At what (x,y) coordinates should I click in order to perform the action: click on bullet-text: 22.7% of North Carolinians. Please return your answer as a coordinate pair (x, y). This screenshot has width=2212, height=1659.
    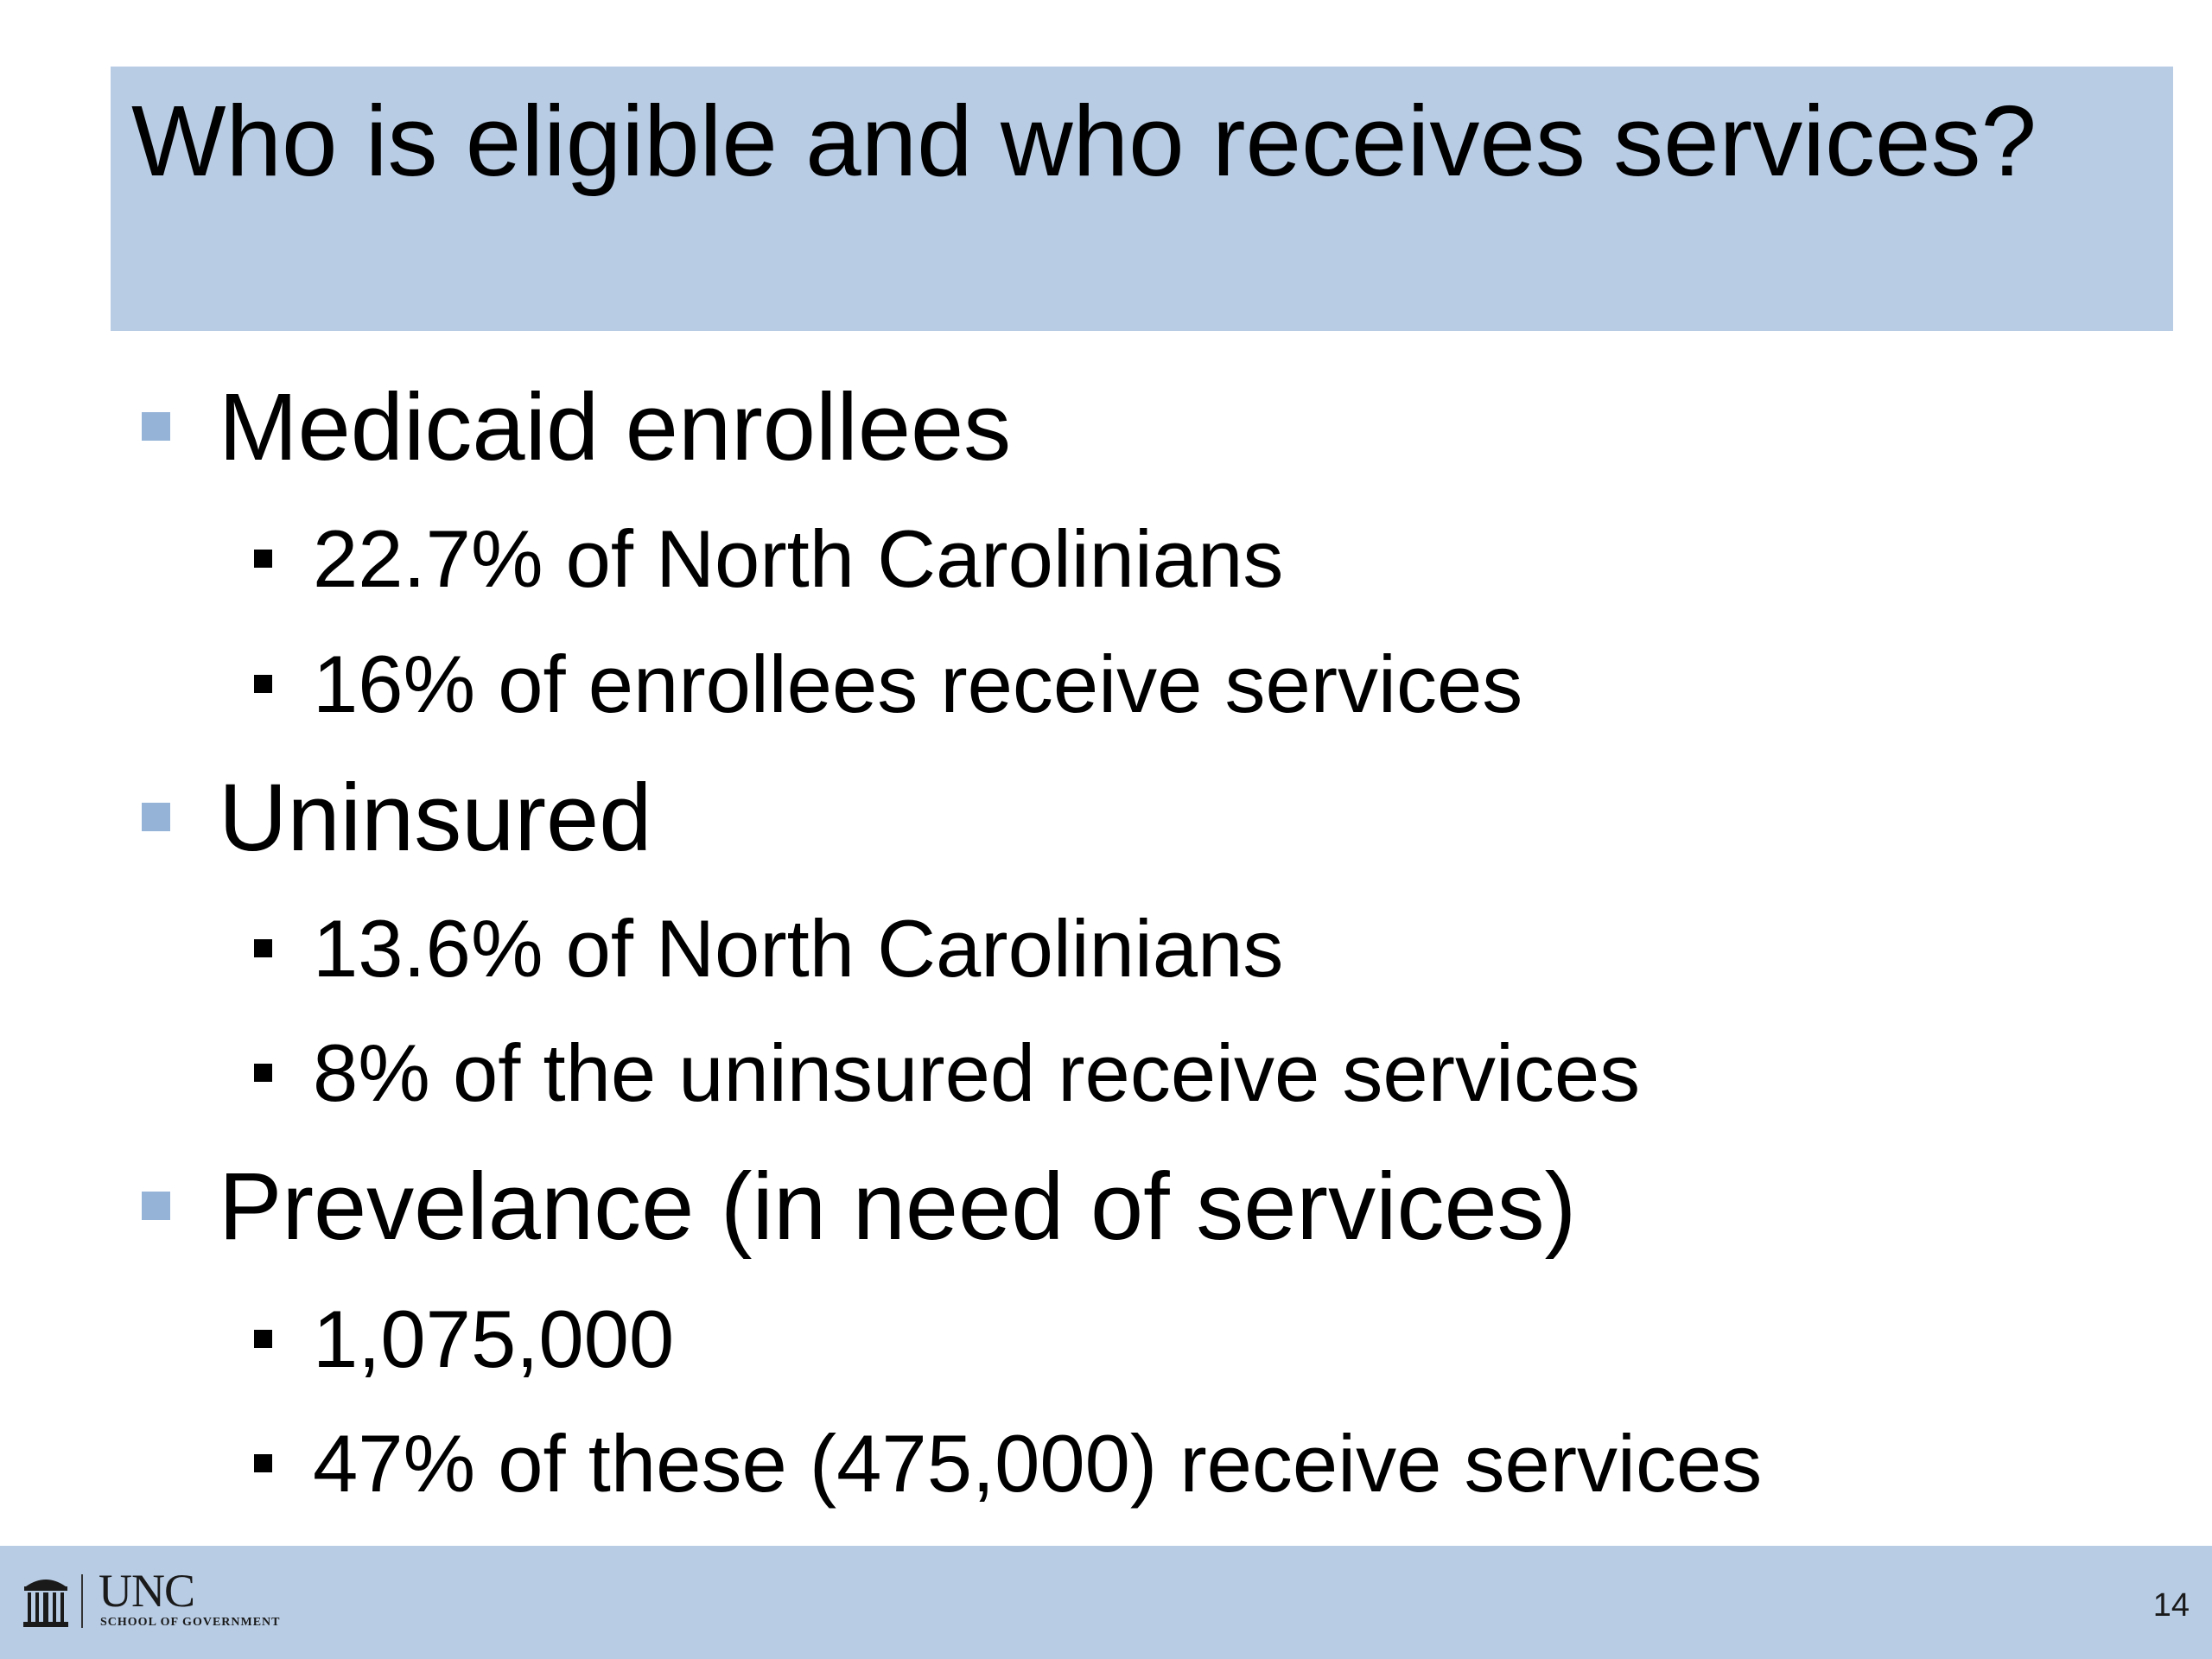
    Looking at the image, I should click on (798, 558).